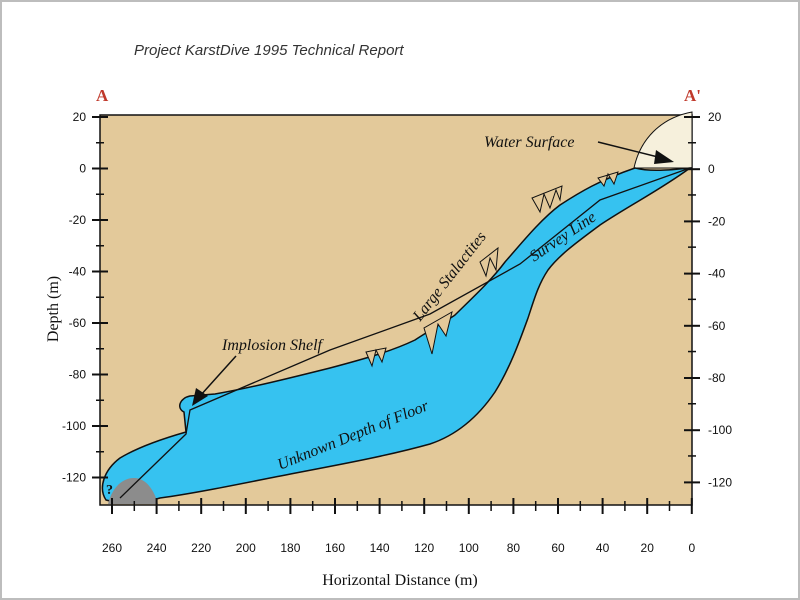  What do you see at coordinates (400, 580) in the screenshot?
I see `x-axis-label: Horizontal Distance (m)` at bounding box center [400, 580].